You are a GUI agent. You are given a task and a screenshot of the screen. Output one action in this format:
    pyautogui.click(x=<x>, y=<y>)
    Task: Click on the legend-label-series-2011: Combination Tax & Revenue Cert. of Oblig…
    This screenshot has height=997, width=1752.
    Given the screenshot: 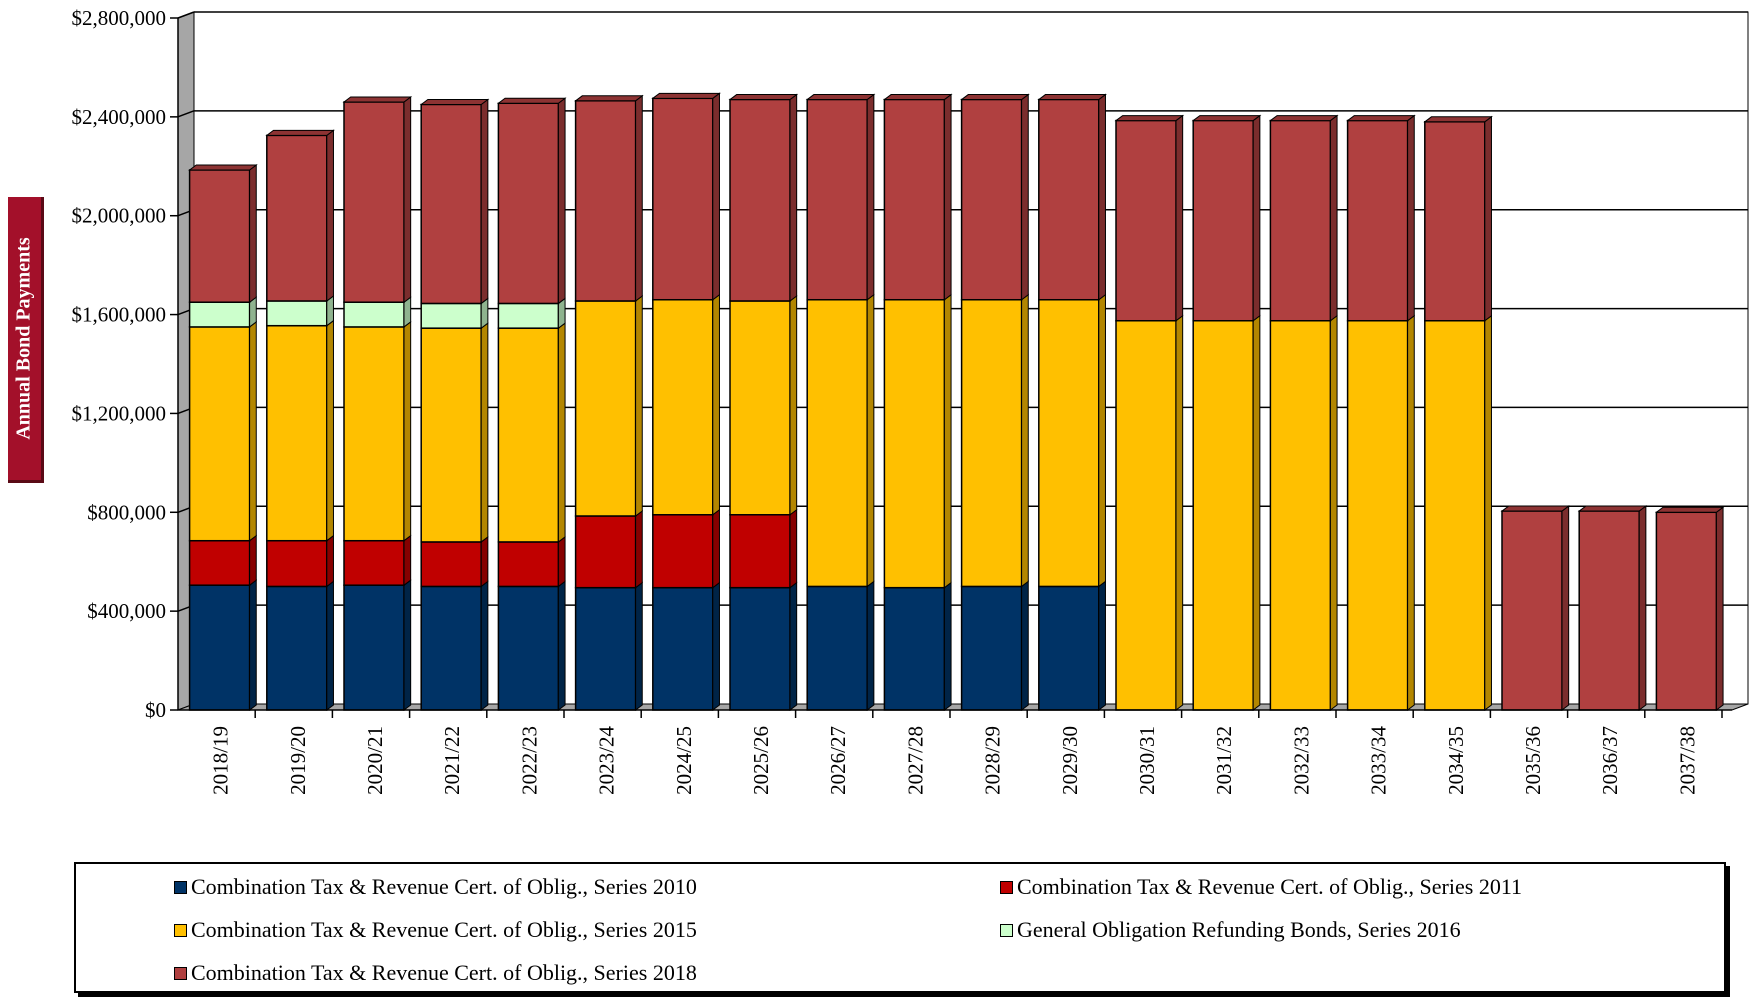 What is the action you would take?
    pyautogui.click(x=1270, y=886)
    